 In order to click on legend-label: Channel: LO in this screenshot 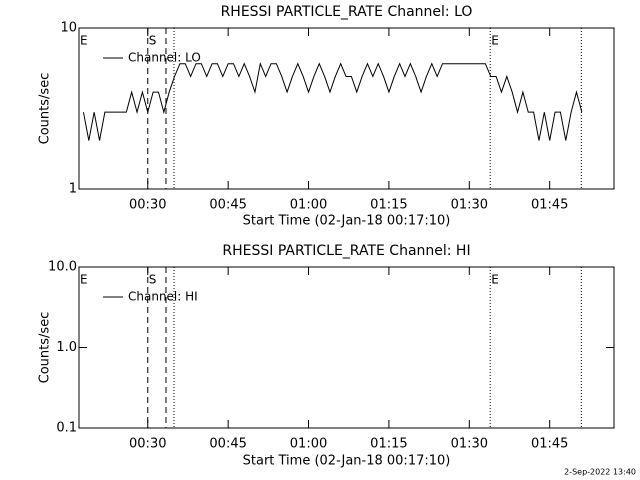, I will do `click(164, 58)`.